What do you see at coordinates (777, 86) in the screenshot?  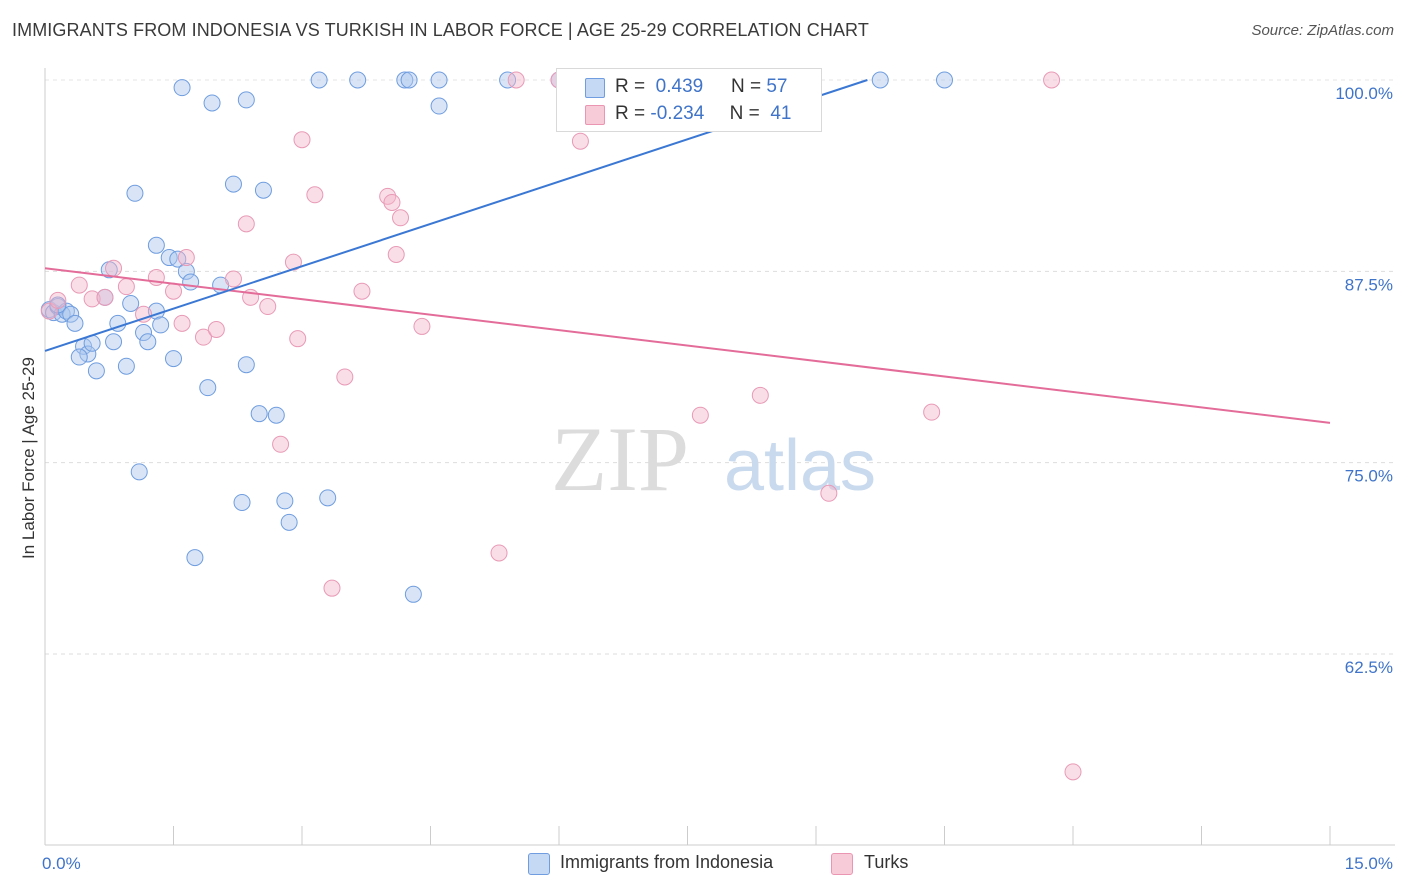 I see `legend-n-value: 57` at bounding box center [777, 86].